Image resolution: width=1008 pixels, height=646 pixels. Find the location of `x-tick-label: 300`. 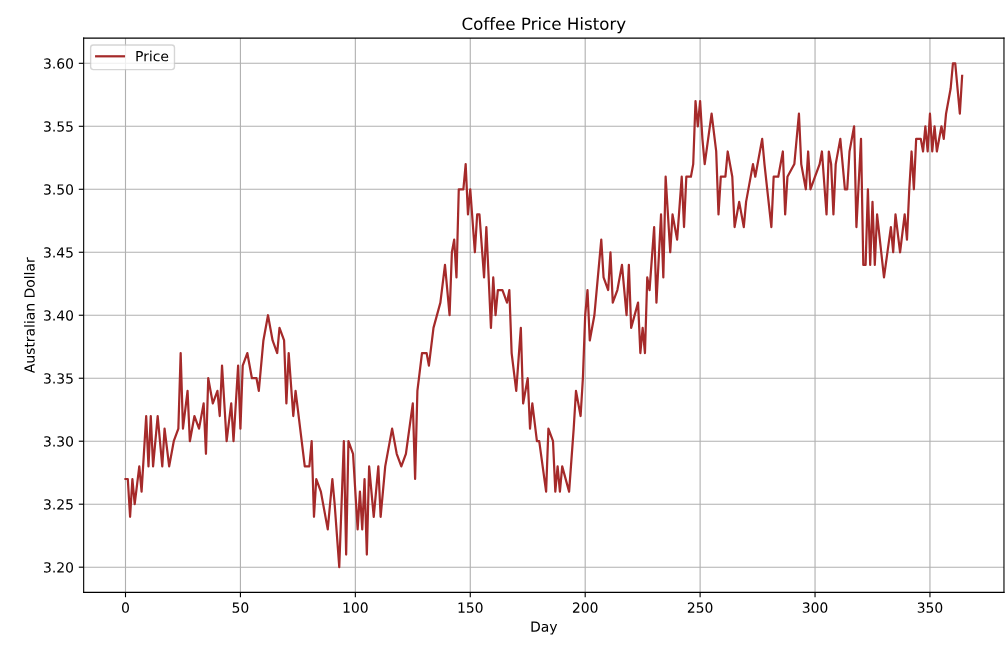

x-tick-label: 300 is located at coordinates (815, 607).